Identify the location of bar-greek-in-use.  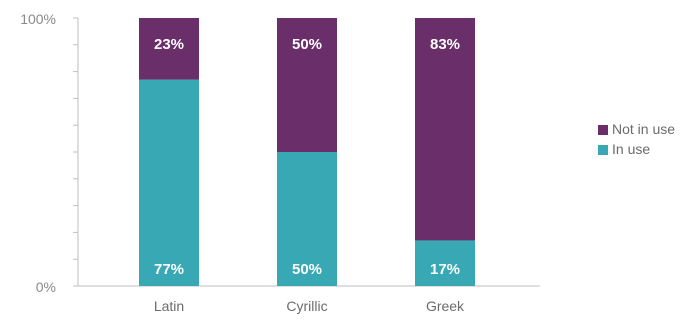
(445, 263).